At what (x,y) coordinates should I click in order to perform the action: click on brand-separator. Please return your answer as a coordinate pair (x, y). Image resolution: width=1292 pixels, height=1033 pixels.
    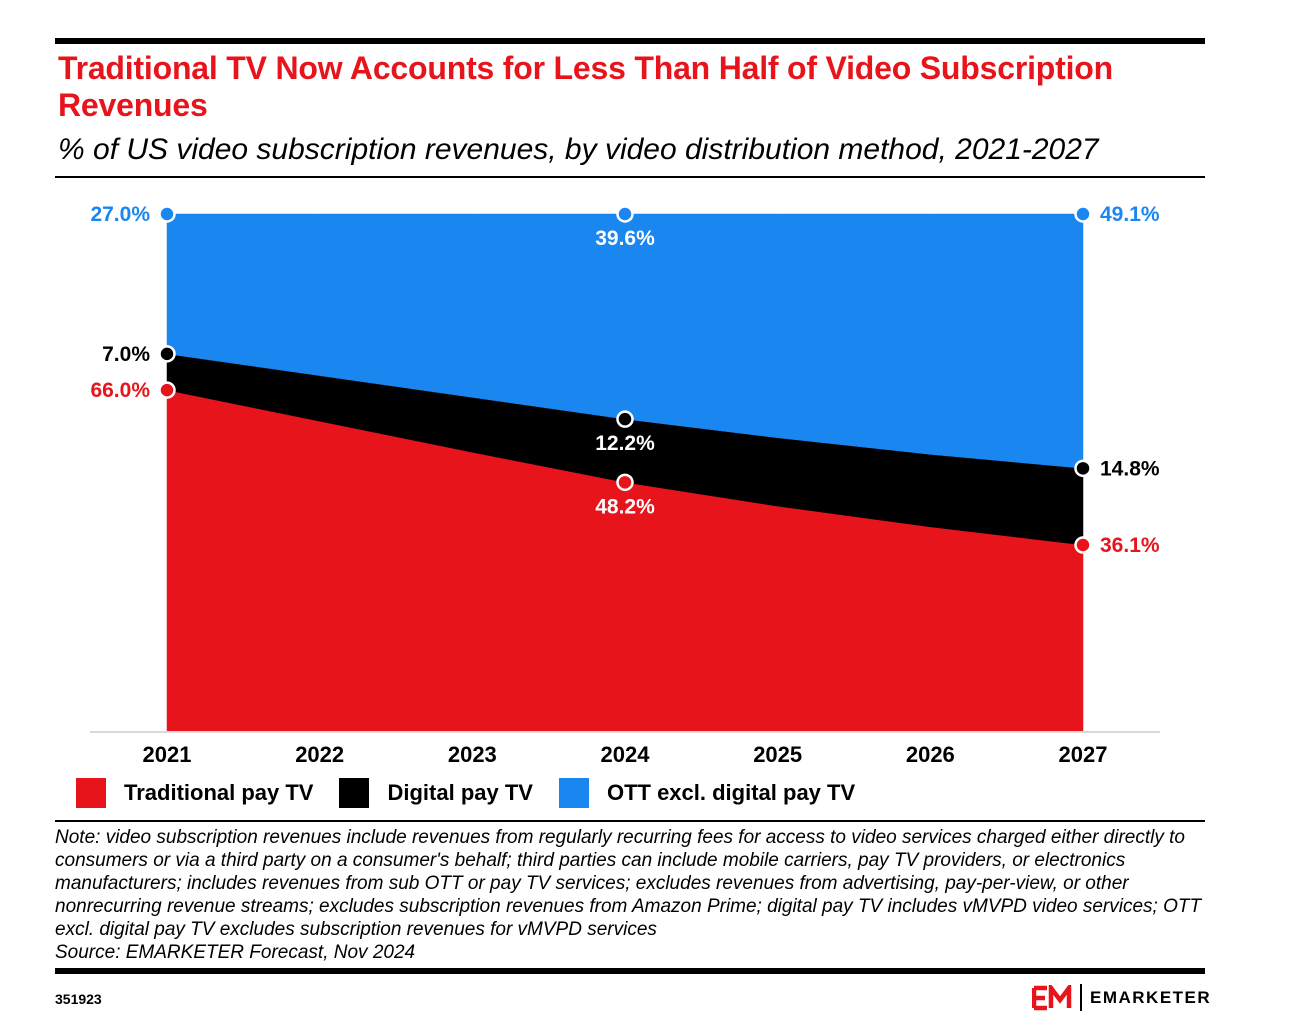
    Looking at the image, I should click on (1081, 997).